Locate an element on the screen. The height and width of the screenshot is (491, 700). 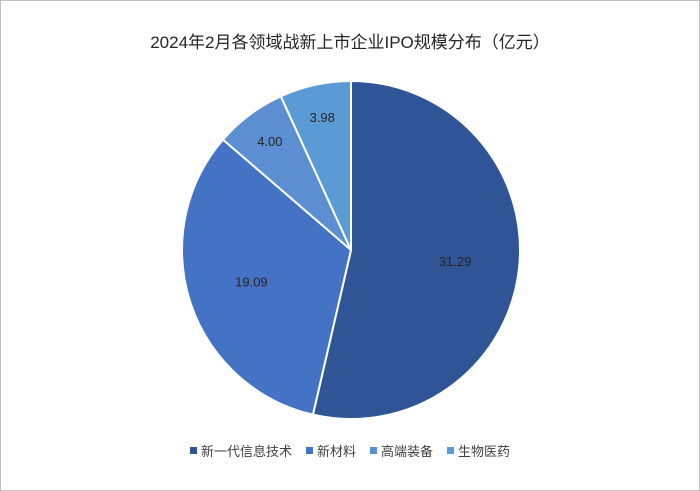
chart-title: 2024年2月各领域战新上市企业IPO规模分布（亿元） is located at coordinates (350, 42).